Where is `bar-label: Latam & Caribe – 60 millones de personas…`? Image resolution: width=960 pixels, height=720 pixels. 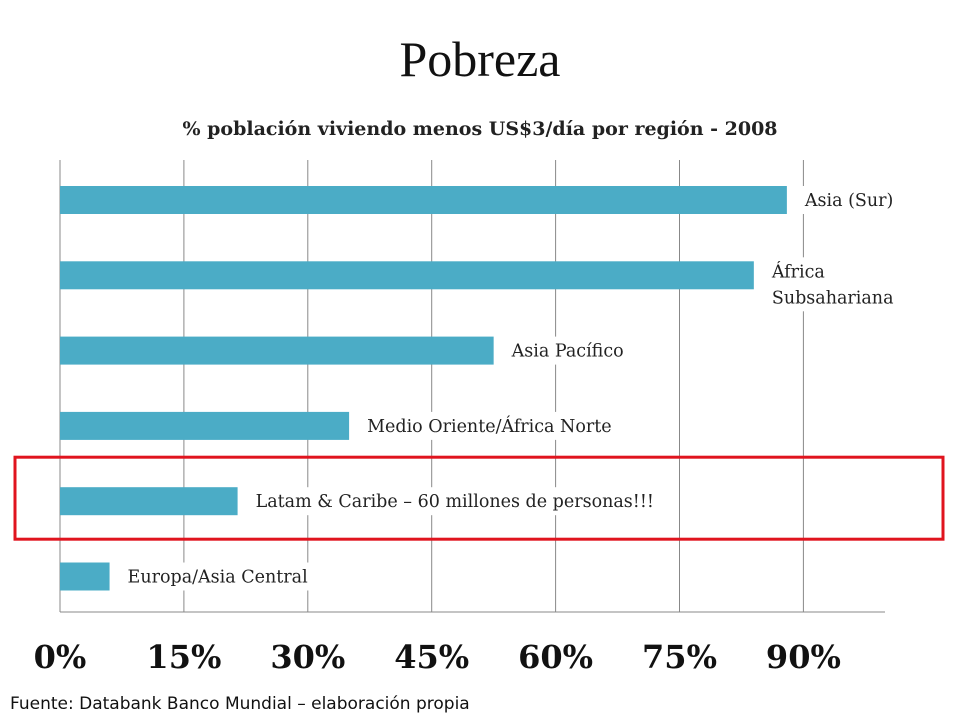 bar-label: Latam & Caribe – 60 millones de personas… is located at coordinates (455, 502).